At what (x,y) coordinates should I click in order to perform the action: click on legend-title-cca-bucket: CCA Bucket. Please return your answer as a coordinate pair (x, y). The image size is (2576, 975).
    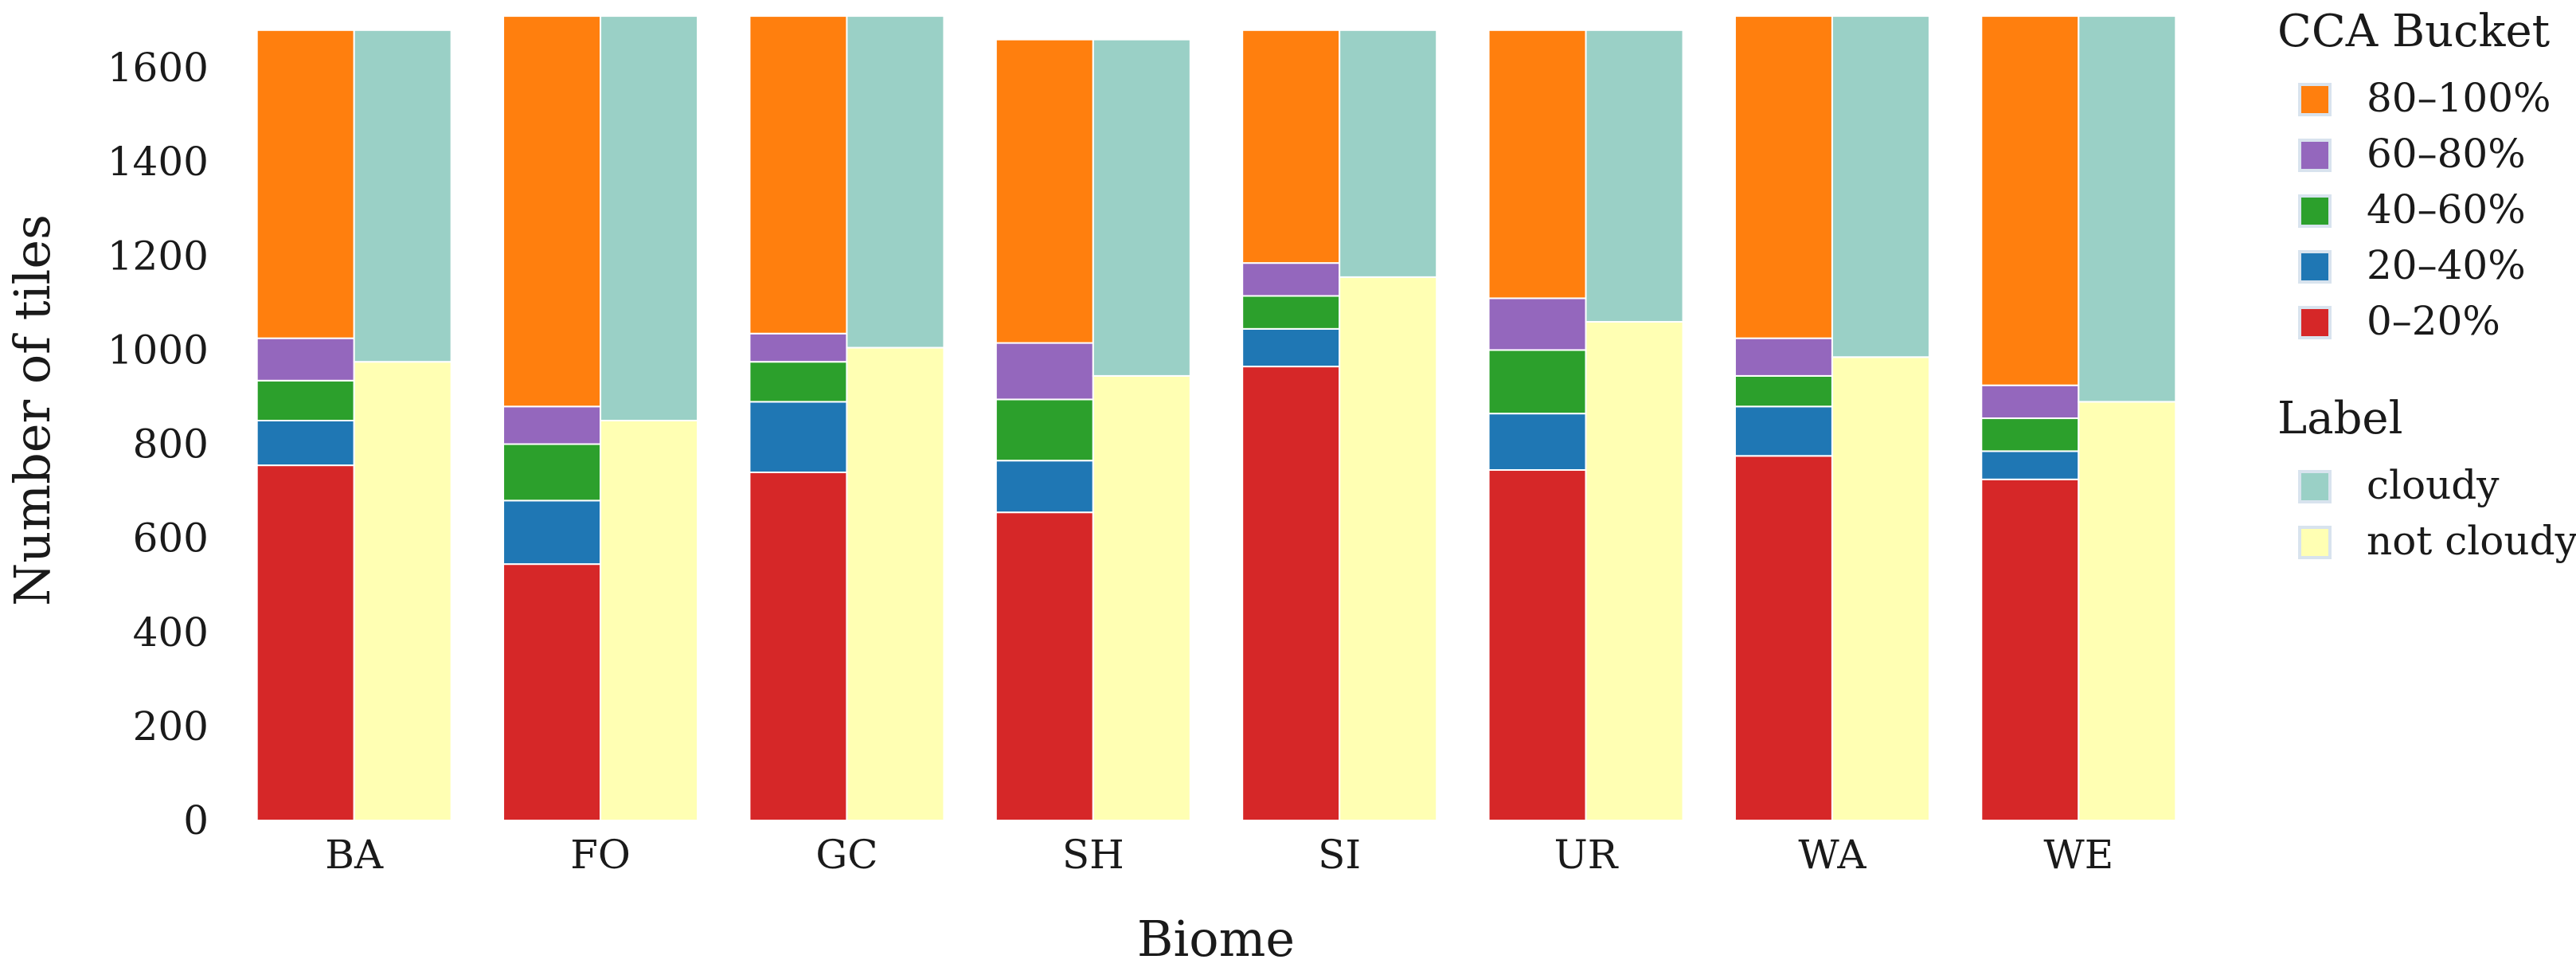
    Looking at the image, I should click on (2414, 31).